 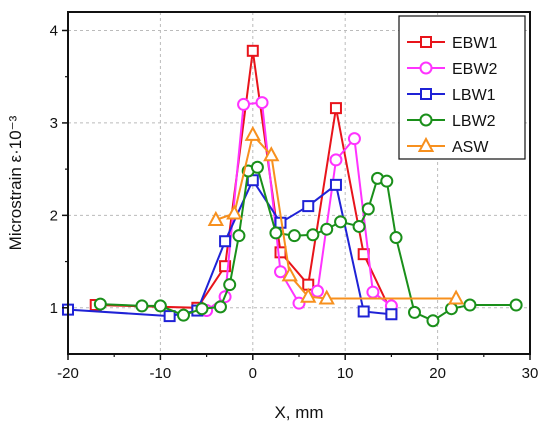 I want to click on legend-item-lbw2: LBW2, so click(x=451, y=121).